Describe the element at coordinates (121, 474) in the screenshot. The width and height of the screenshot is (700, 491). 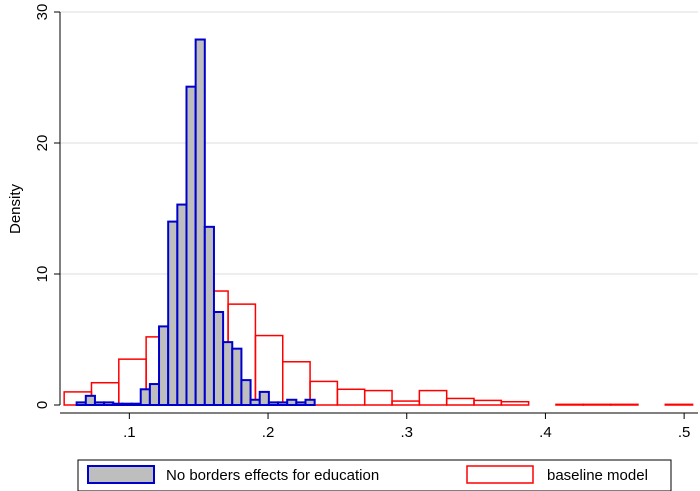
I see `legend-swatch-no-borders` at that location.